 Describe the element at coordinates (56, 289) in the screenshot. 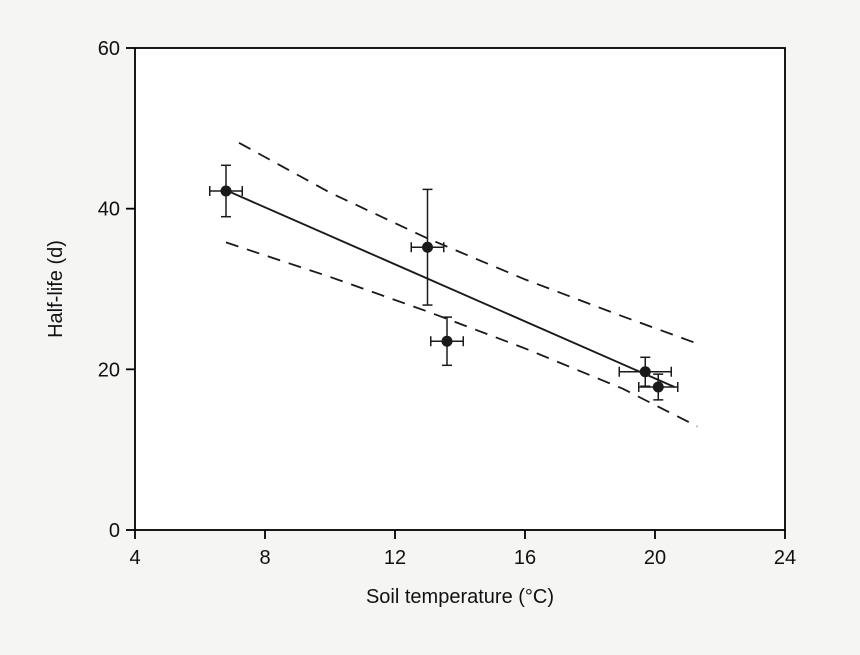

I see `y-axis-title: Half-life (d)` at that location.